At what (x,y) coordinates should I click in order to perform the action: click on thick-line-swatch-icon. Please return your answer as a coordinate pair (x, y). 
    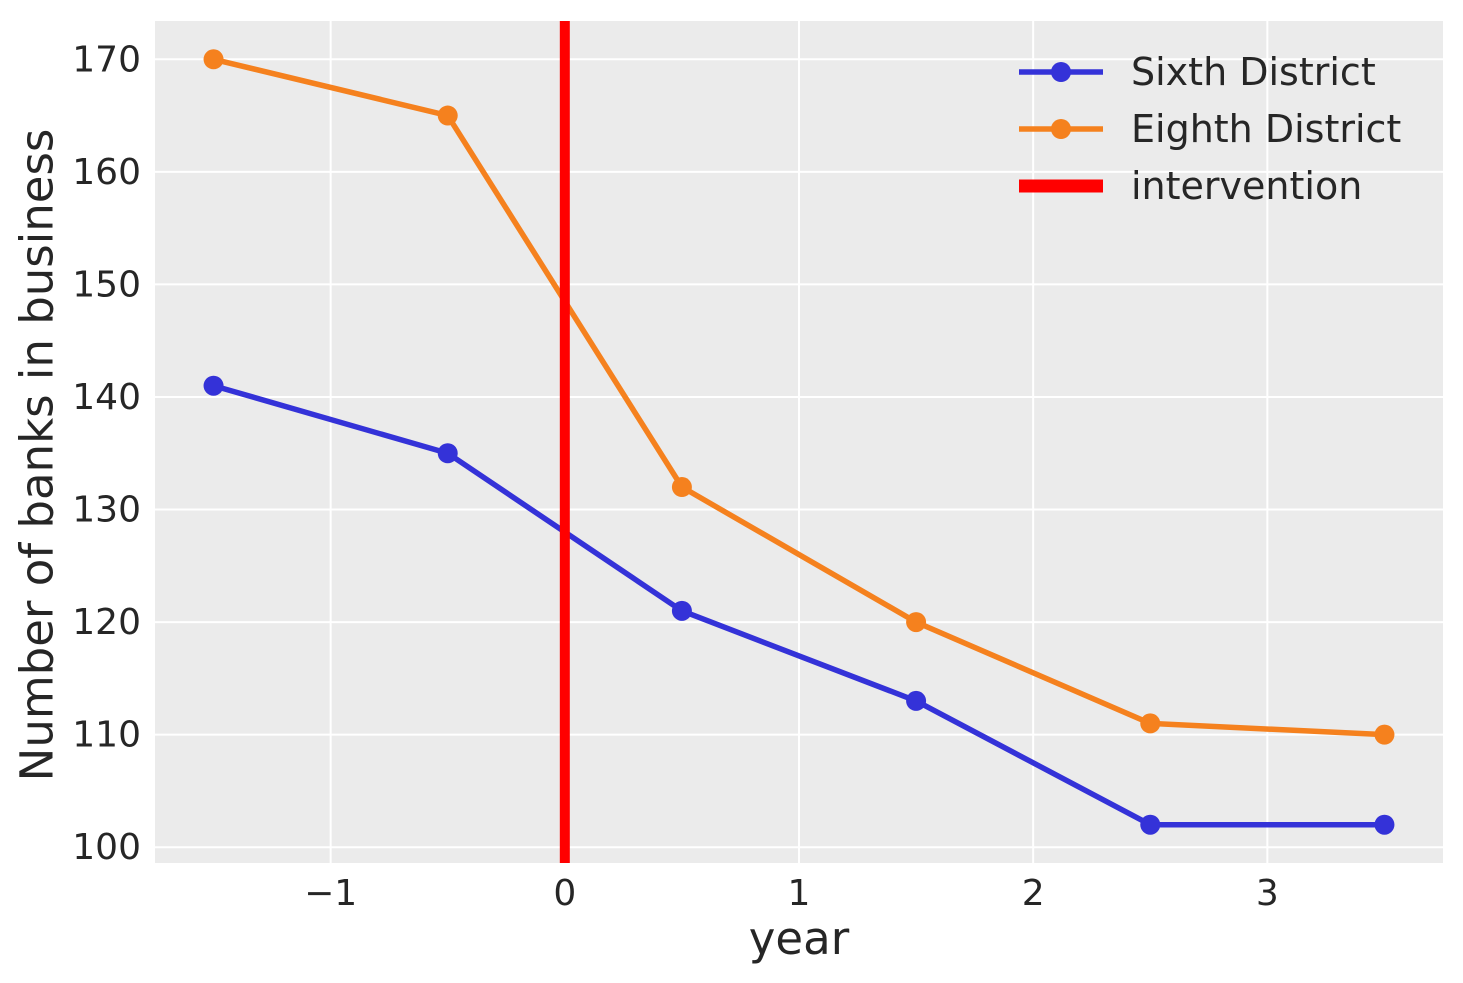
    Looking at the image, I should click on (1061, 185).